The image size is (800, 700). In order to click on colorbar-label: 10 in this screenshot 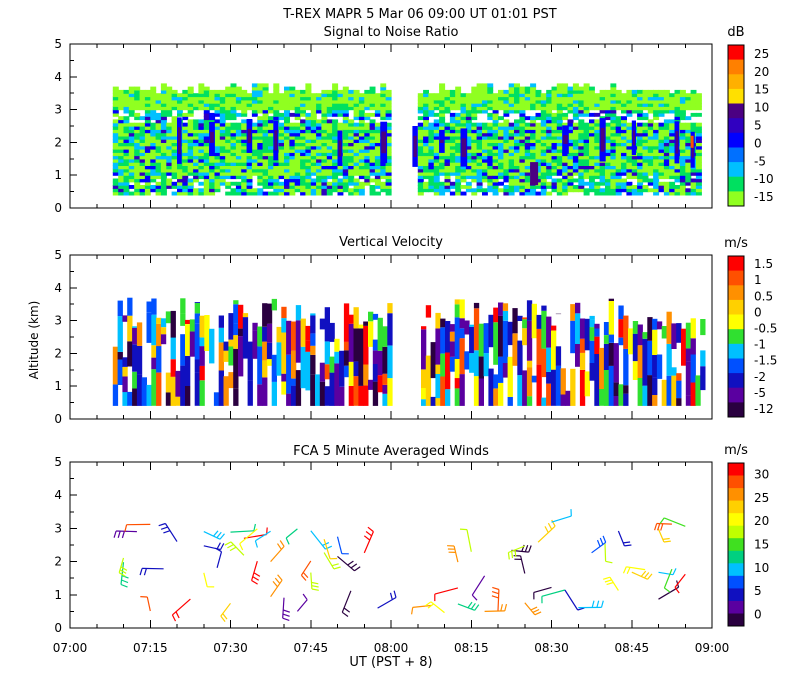, I will do `click(761, 108)`.